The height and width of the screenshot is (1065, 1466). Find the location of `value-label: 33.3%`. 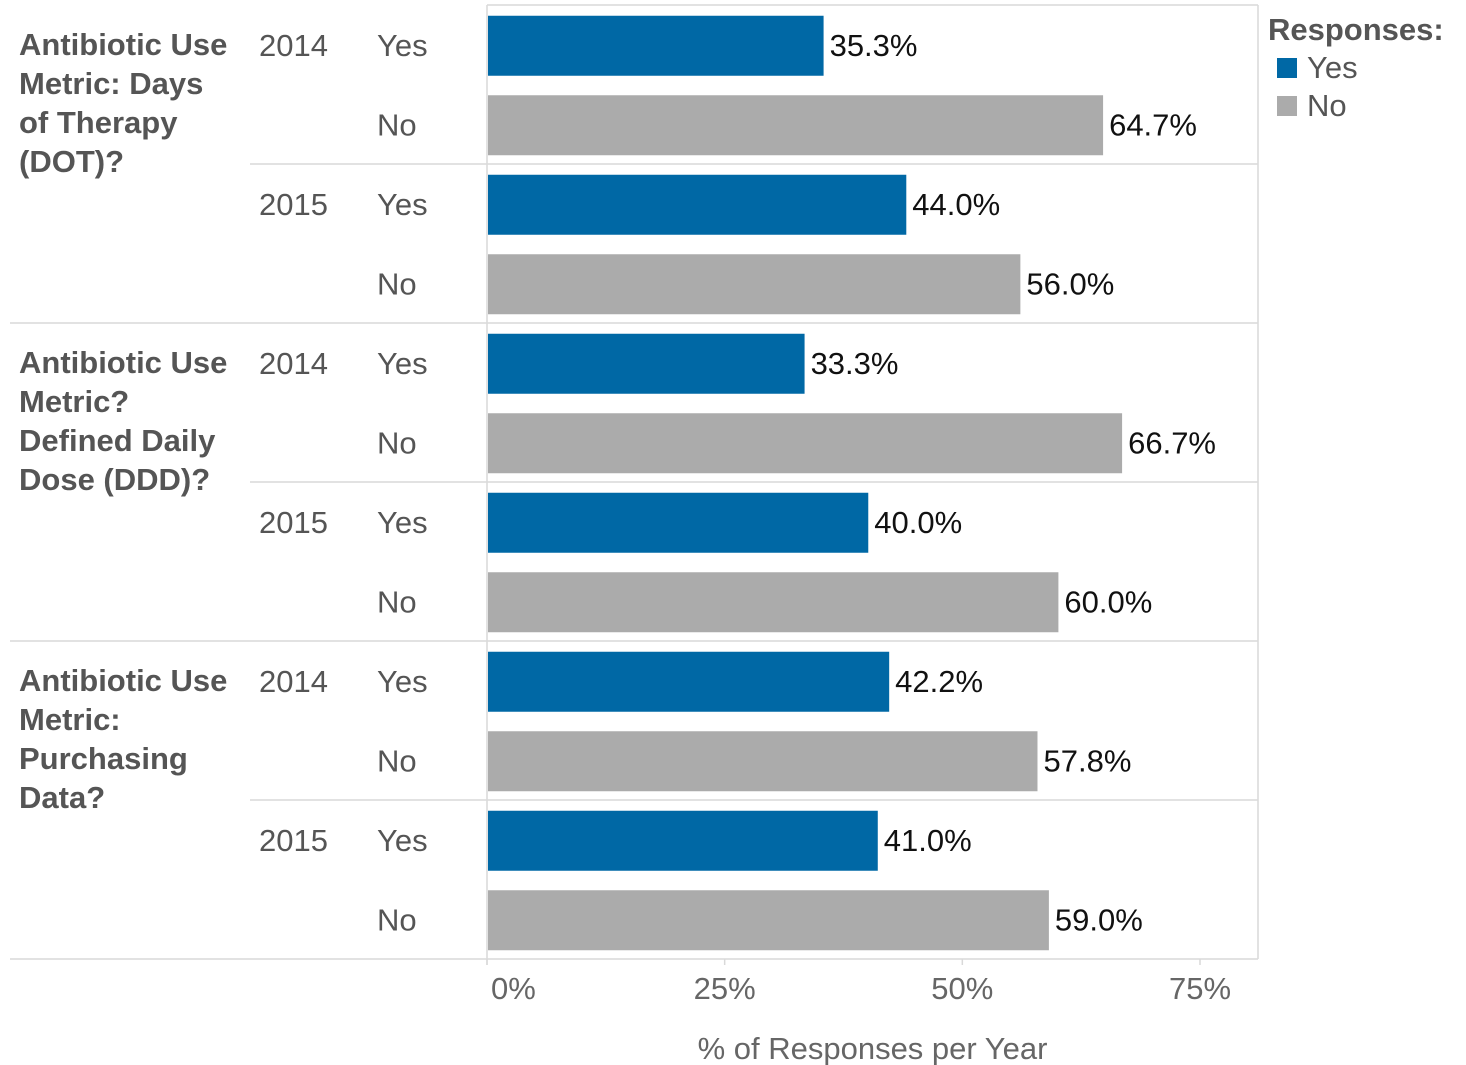

value-label: 33.3% is located at coordinates (855, 363).